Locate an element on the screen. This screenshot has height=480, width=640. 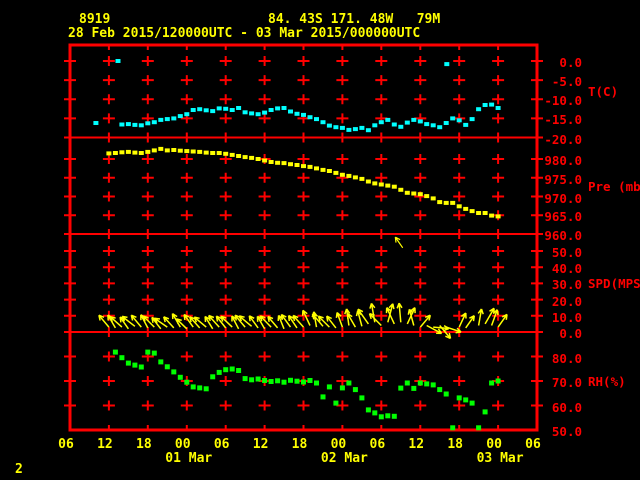
axis-value-label: 60.0 is located at coordinates (566, 407).